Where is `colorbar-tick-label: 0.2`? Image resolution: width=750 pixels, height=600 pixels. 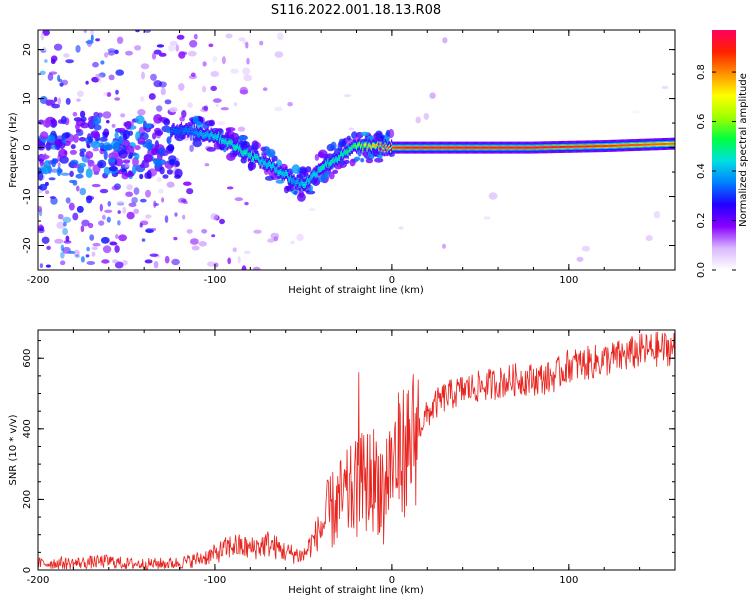
colorbar-tick-label: 0.2 is located at coordinates (701, 221).